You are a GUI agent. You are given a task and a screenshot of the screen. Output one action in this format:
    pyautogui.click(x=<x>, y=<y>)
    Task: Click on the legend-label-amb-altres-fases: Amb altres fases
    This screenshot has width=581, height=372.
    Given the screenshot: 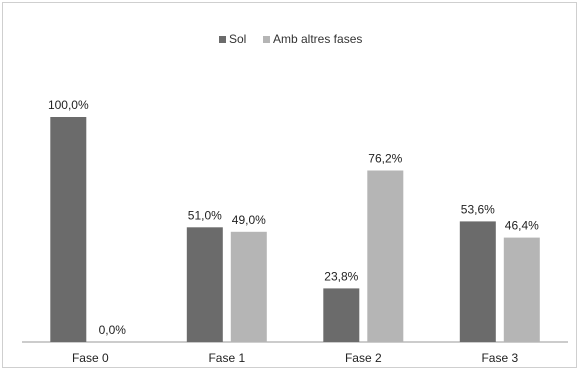 What is the action you would take?
    pyautogui.click(x=317, y=39)
    